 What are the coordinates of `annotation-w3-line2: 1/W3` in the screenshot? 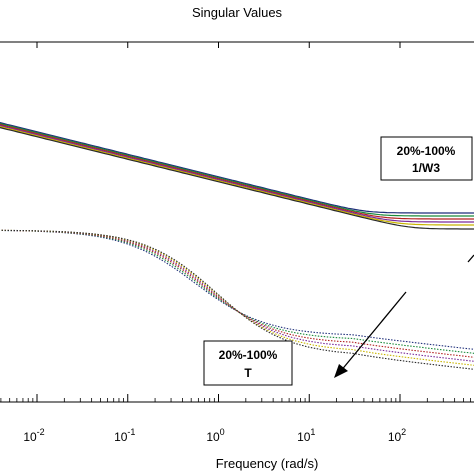 It's located at (426, 168).